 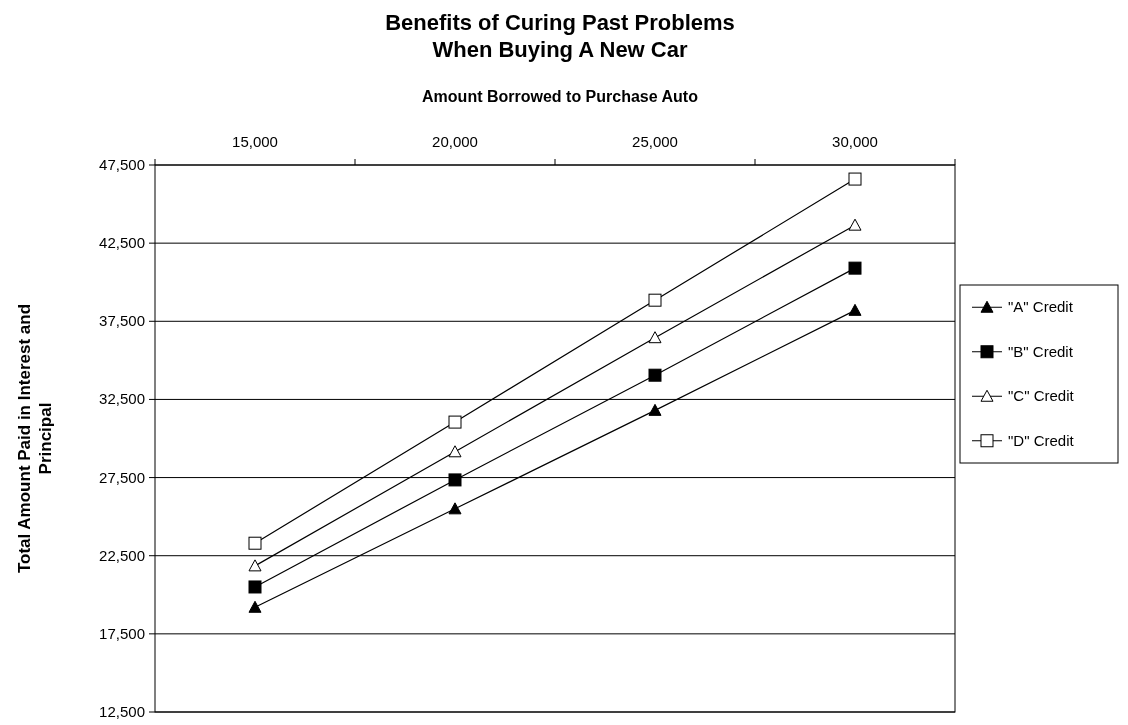 What do you see at coordinates (855, 141) in the screenshot?
I see `x-tick-label: 30,000` at bounding box center [855, 141].